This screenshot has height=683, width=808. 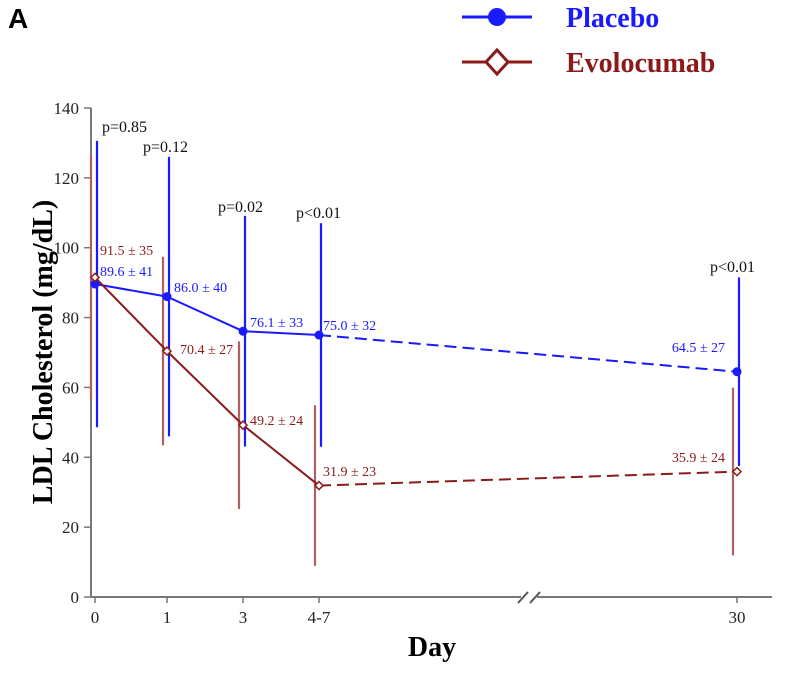 I want to click on legend-item-placebo: Placebo, so click(x=560, y=18).